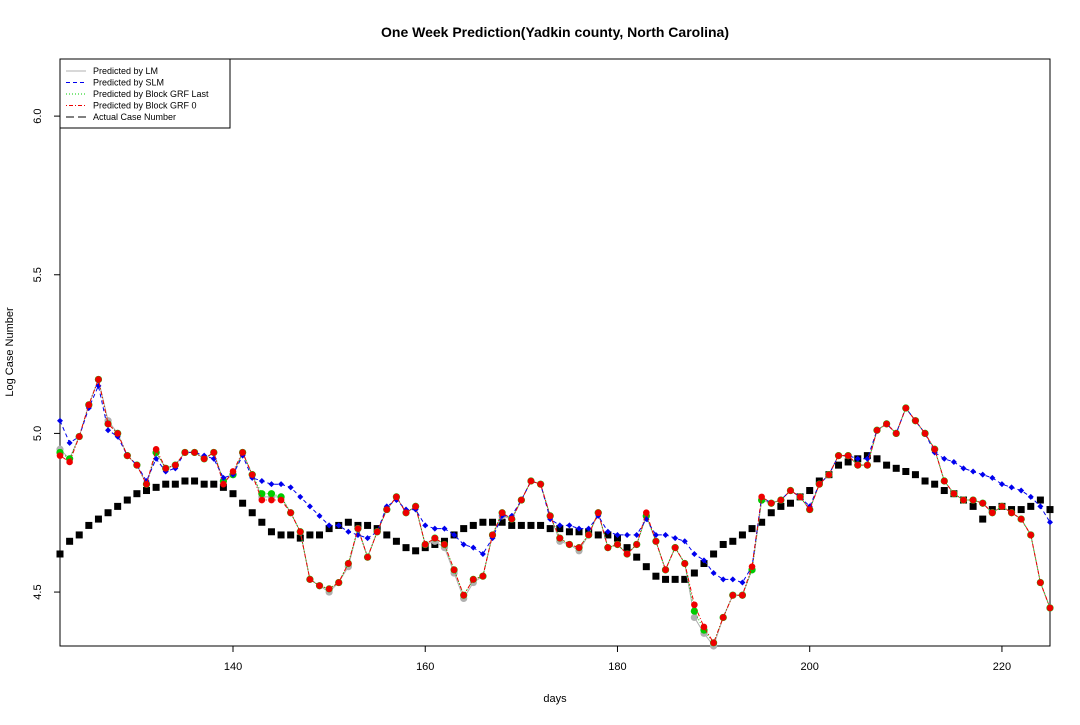 This screenshot has height=725, width=1080. Describe the element at coordinates (128, 83) in the screenshot. I see `legend-label: Predicted by SLM` at that location.